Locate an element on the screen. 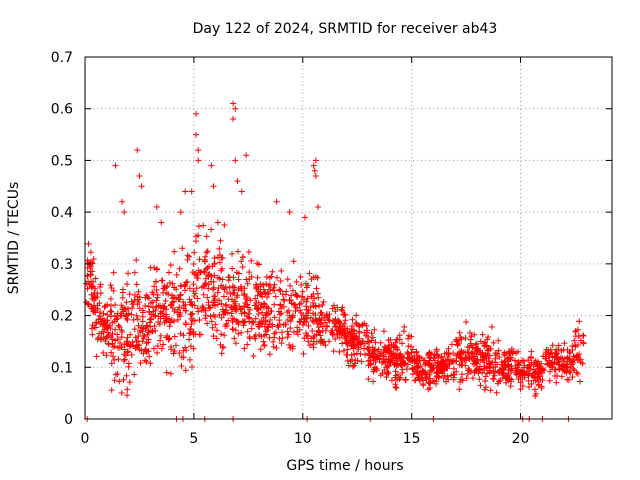  y-tick-label: 0 is located at coordinates (68, 420).